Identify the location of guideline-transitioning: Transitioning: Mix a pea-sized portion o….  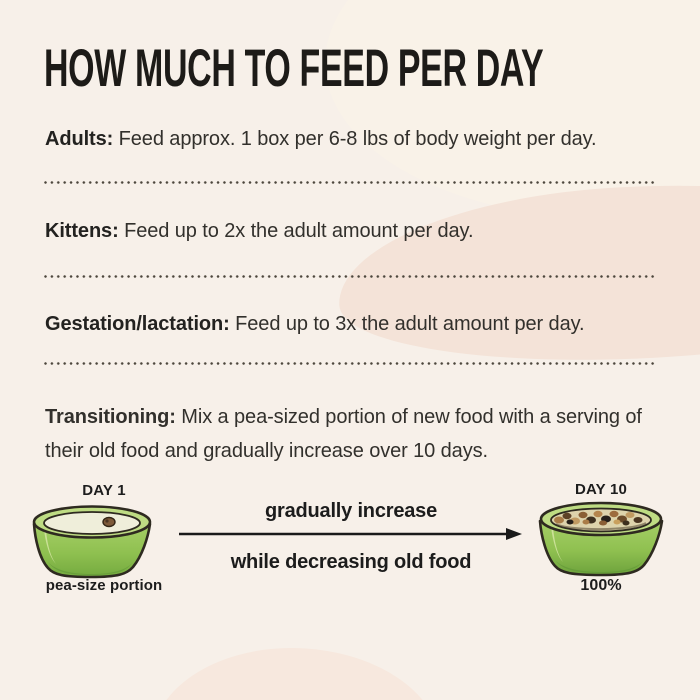
(361, 434).